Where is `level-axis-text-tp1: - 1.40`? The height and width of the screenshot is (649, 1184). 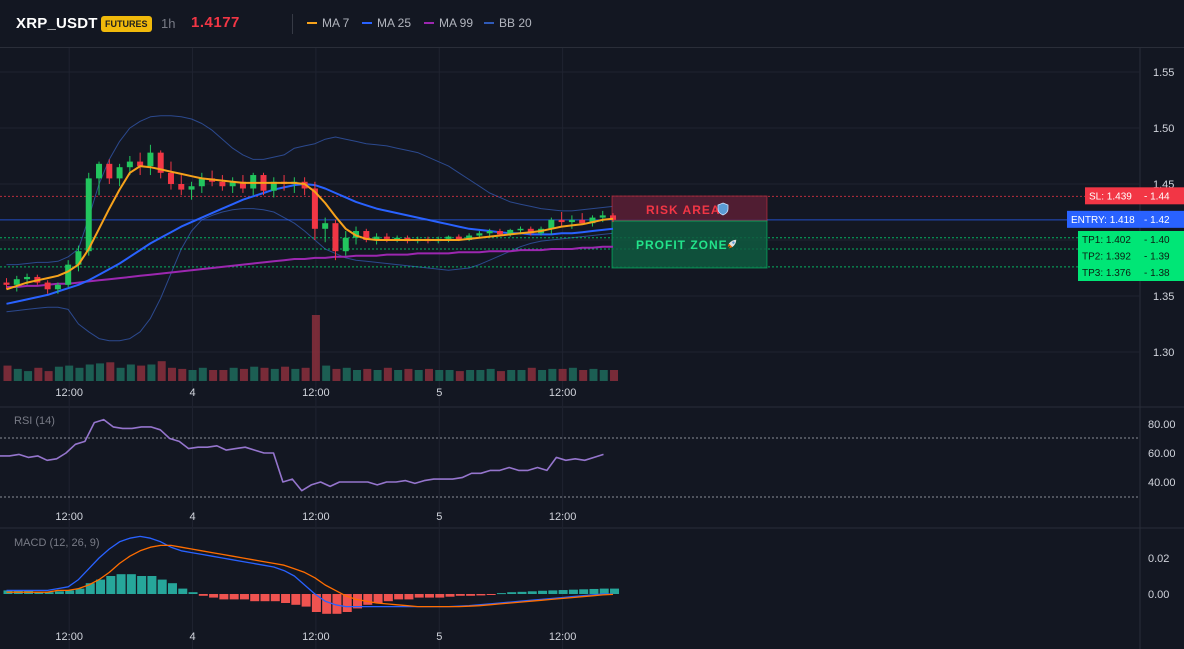
level-axis-text-tp1: - 1.40 is located at coordinates (1157, 240).